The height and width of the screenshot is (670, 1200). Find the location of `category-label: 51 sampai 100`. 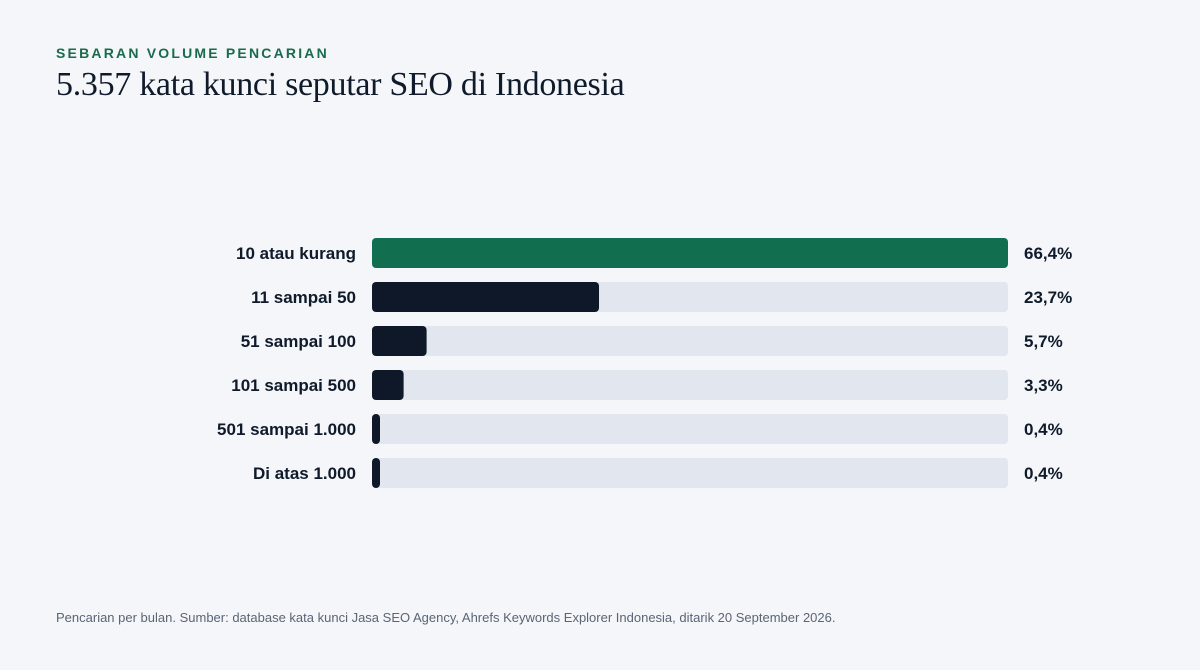

category-label: 51 sampai 100 is located at coordinates (298, 341).